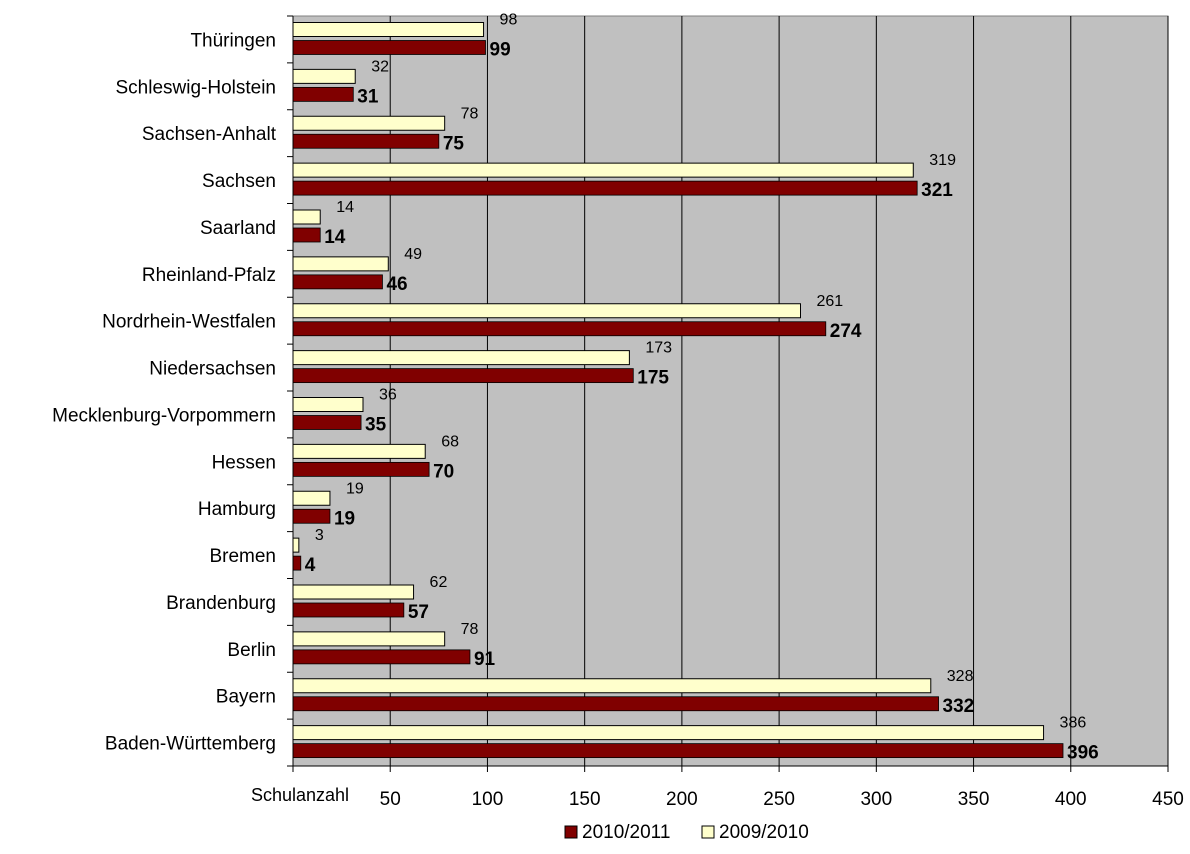  What do you see at coordinates (300, 795) in the screenshot?
I see `x-axis-label: Schulanzahl` at bounding box center [300, 795].